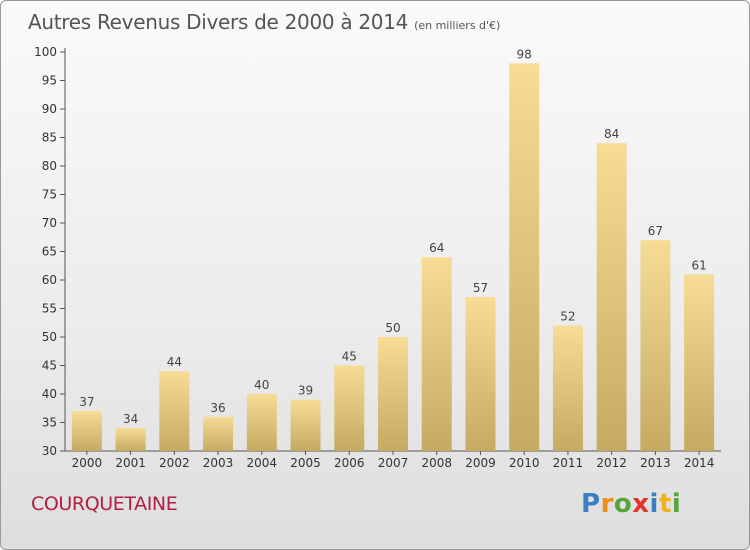 Image resolution: width=750 pixels, height=550 pixels. I want to click on x-tick-label-2006: 2006, so click(349, 463).